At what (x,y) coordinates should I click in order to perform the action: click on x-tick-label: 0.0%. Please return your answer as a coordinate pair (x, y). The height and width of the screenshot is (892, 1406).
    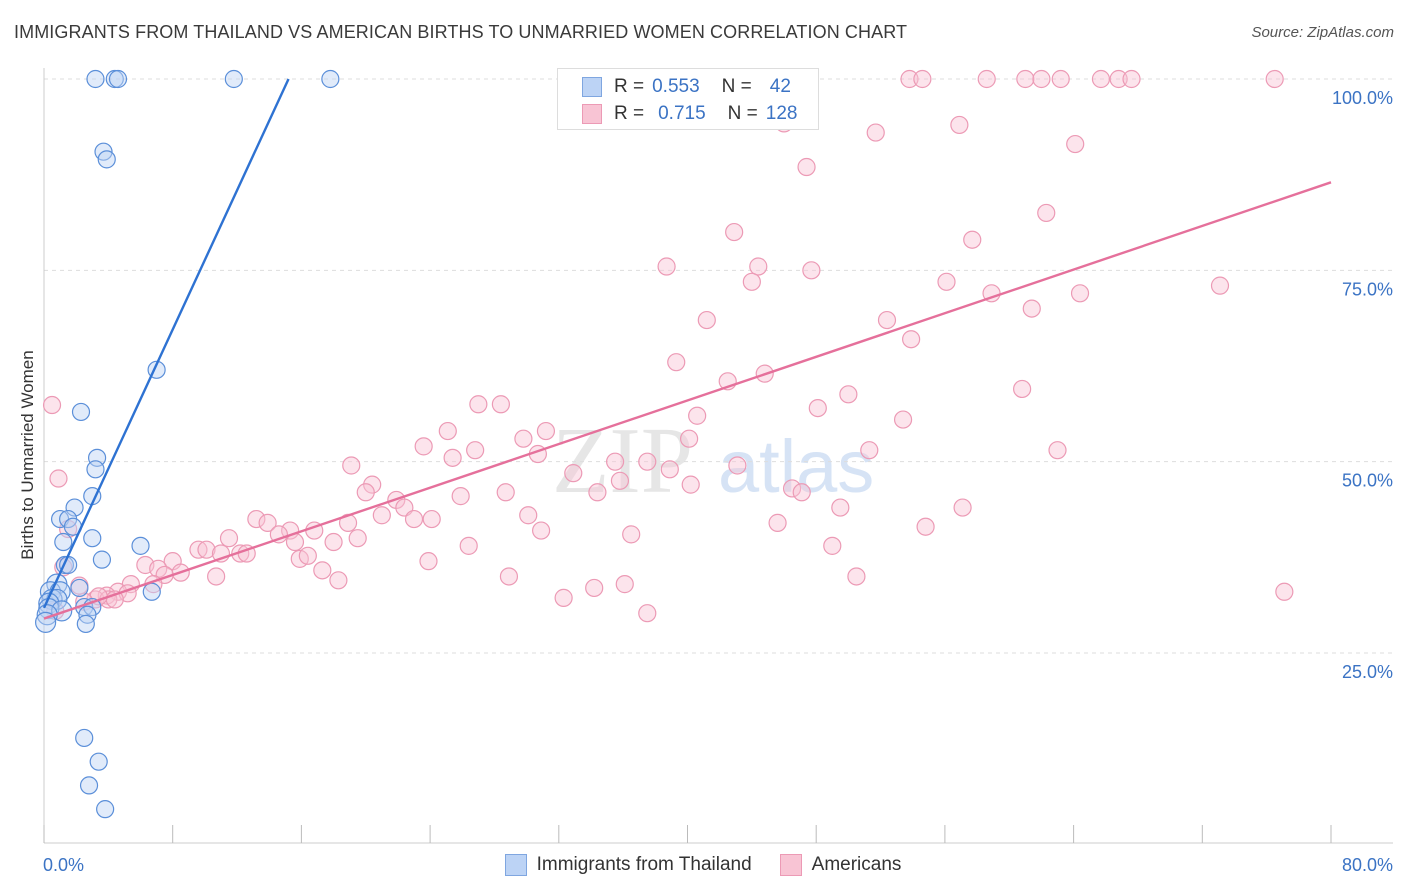
    Looking at the image, I should click on (63, 865).